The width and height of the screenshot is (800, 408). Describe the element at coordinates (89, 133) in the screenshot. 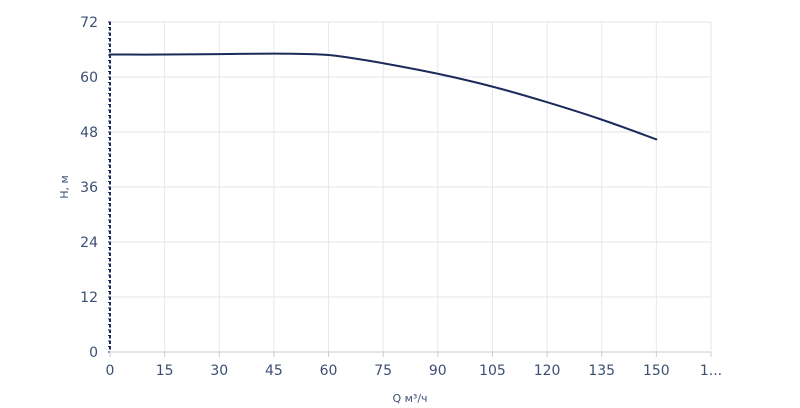

I see `y-tick-label: 48` at that location.